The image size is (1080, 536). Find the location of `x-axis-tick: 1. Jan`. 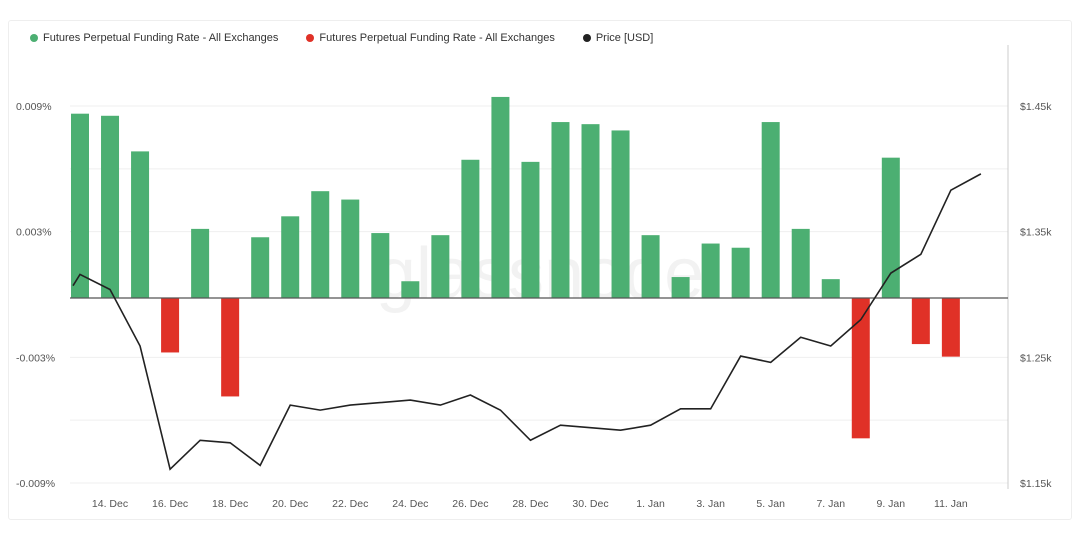

x-axis-tick: 1. Jan is located at coordinates (650, 504).